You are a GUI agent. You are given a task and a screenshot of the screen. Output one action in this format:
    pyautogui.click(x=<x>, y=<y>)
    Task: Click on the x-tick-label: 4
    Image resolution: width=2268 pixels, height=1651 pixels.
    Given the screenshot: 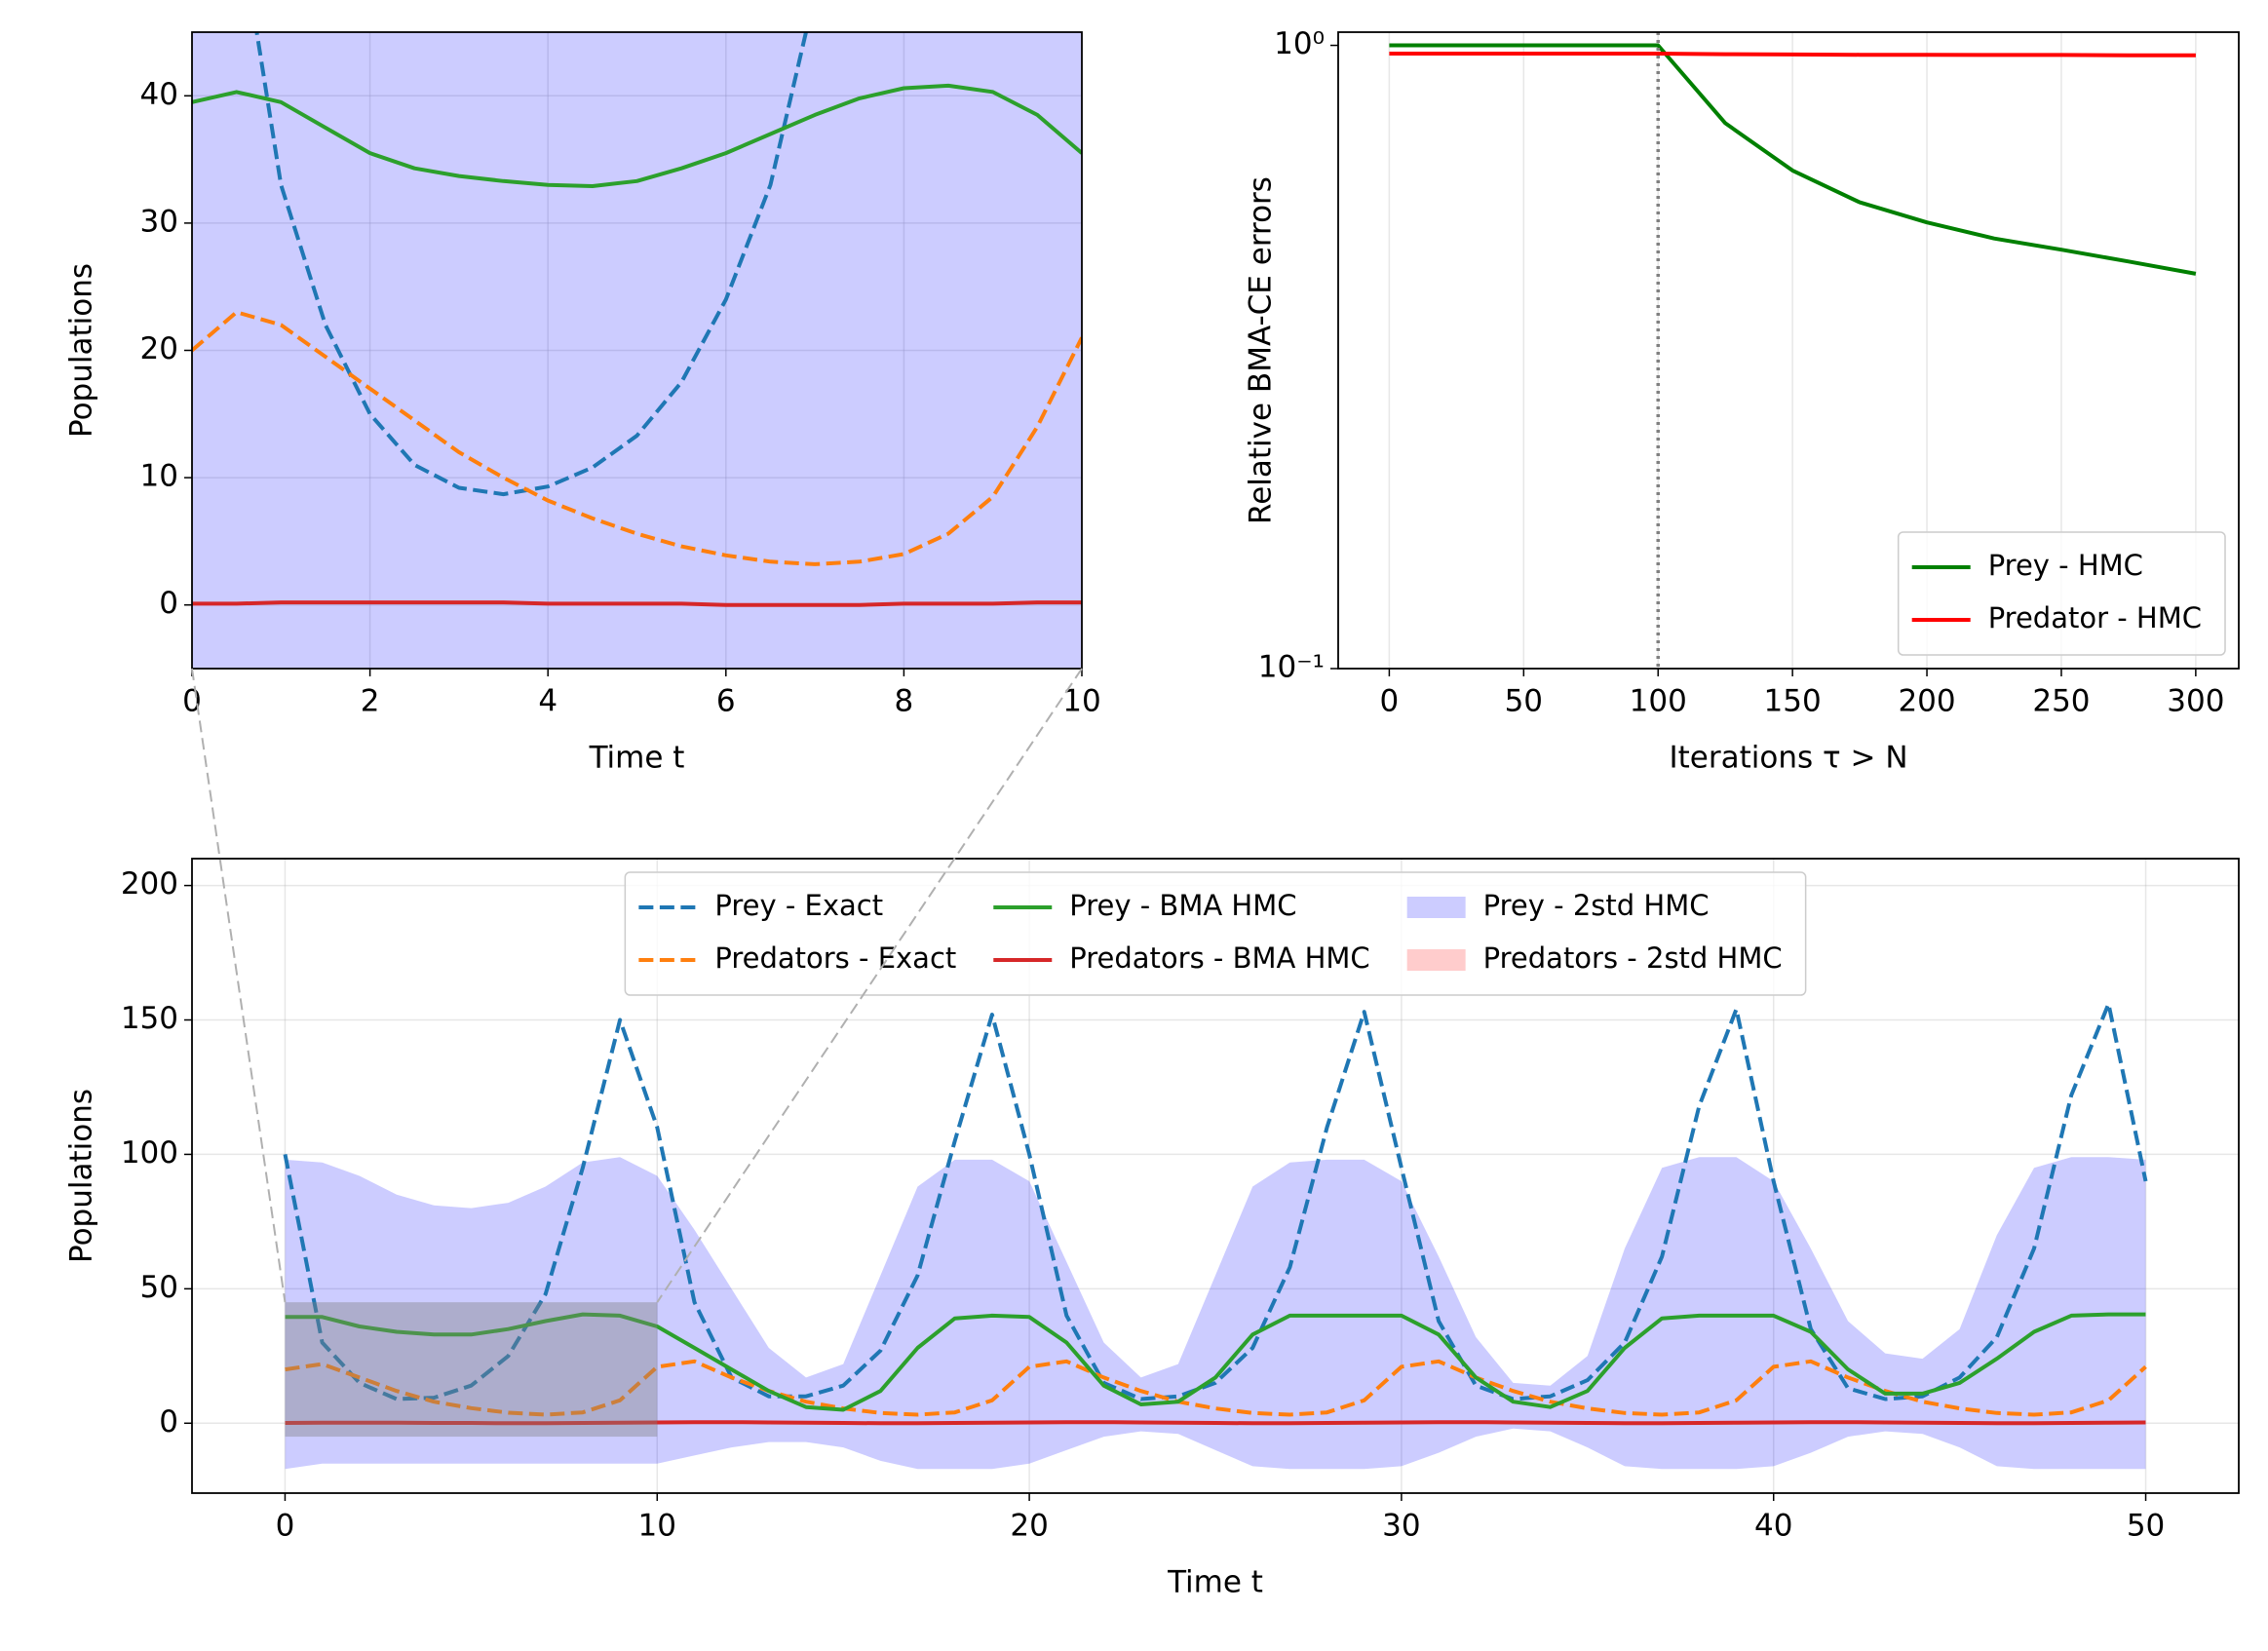 What is the action you would take?
    pyautogui.click(x=547, y=701)
    